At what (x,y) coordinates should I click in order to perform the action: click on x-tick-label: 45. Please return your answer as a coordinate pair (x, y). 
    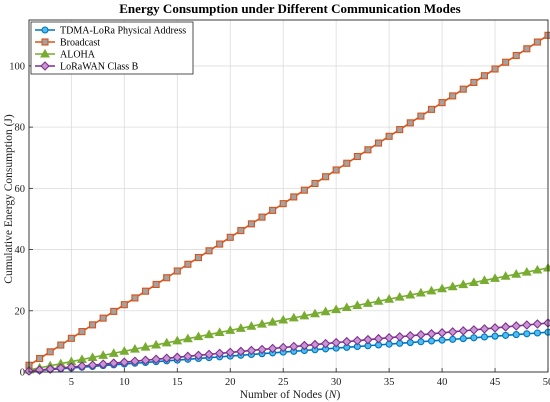
    Looking at the image, I should click on (495, 382).